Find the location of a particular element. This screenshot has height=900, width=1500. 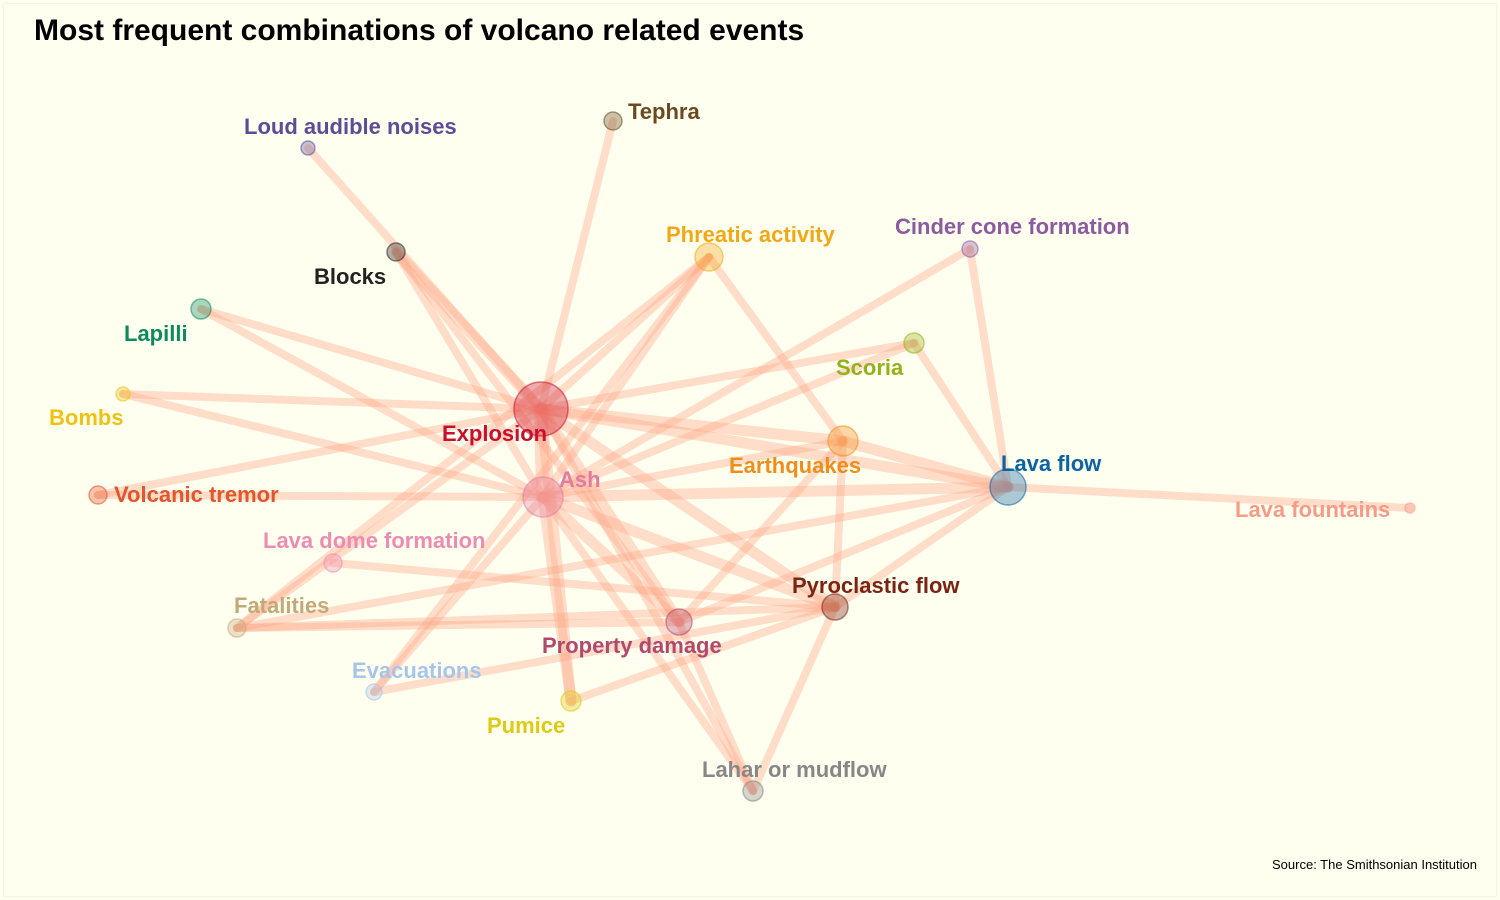

node-label-scoria: Scoria is located at coordinates (870, 367).